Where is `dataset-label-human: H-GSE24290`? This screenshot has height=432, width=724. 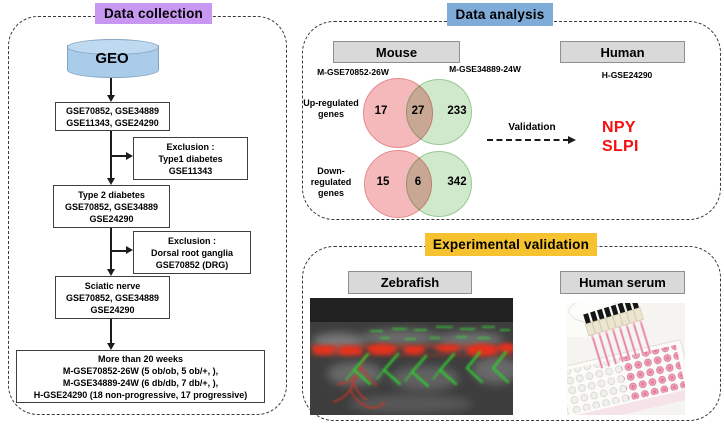
dataset-label-human: H-GSE24290 is located at coordinates (627, 75).